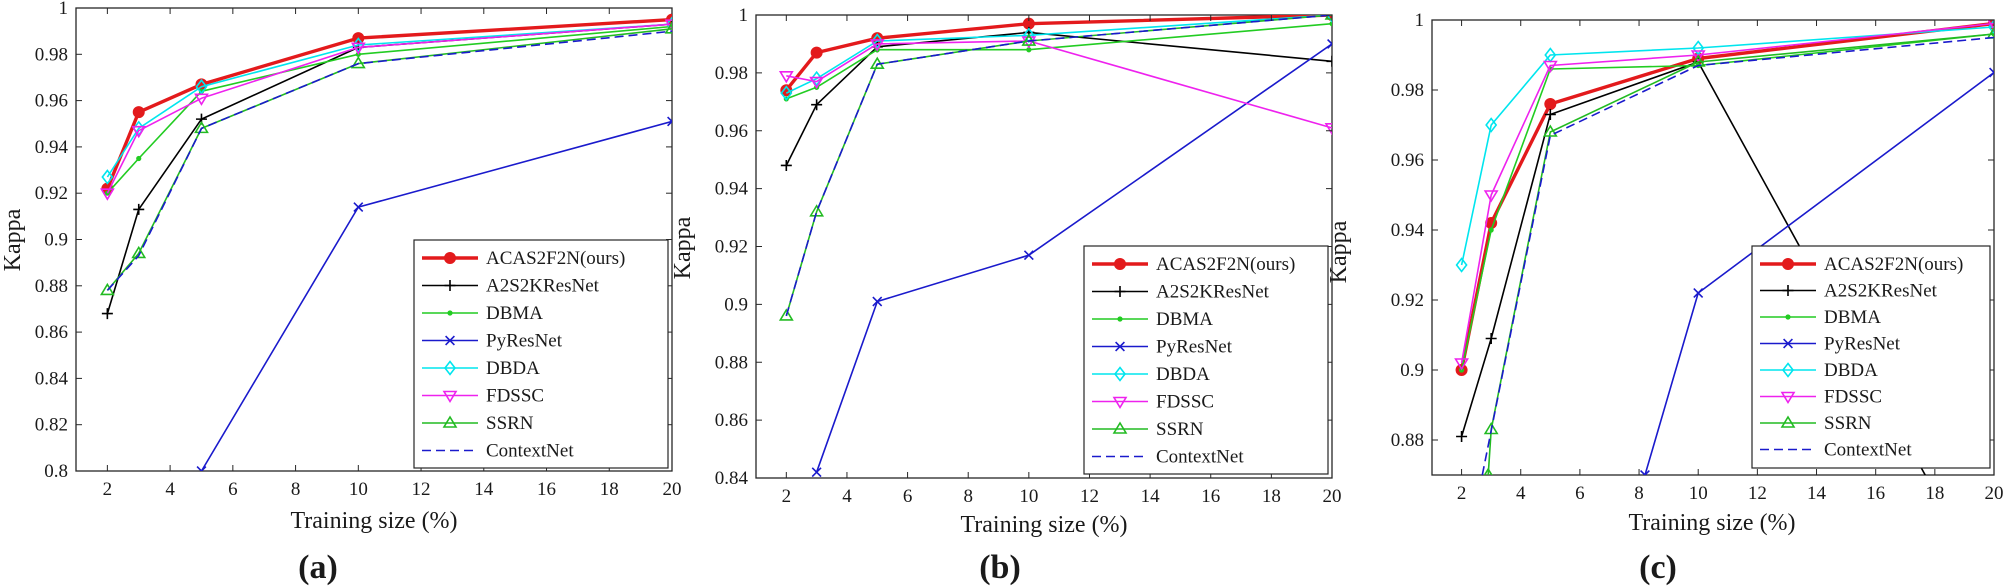 This screenshot has height=588, width=2005. I want to click on y-tick-label-c-1: 0.9, so click(1412, 370).